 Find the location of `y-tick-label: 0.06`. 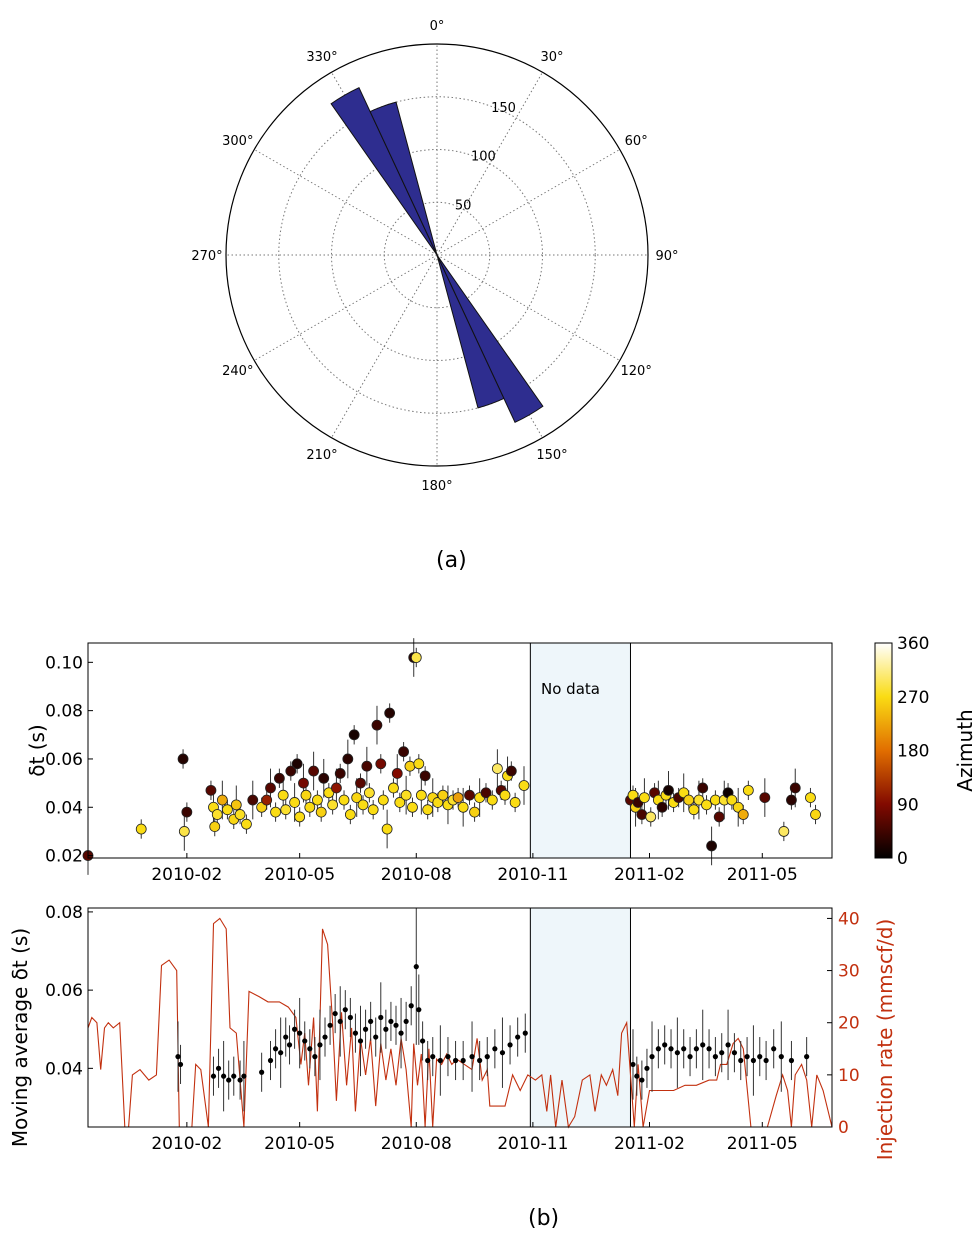

y-tick-label: 0.06 is located at coordinates (64, 991).